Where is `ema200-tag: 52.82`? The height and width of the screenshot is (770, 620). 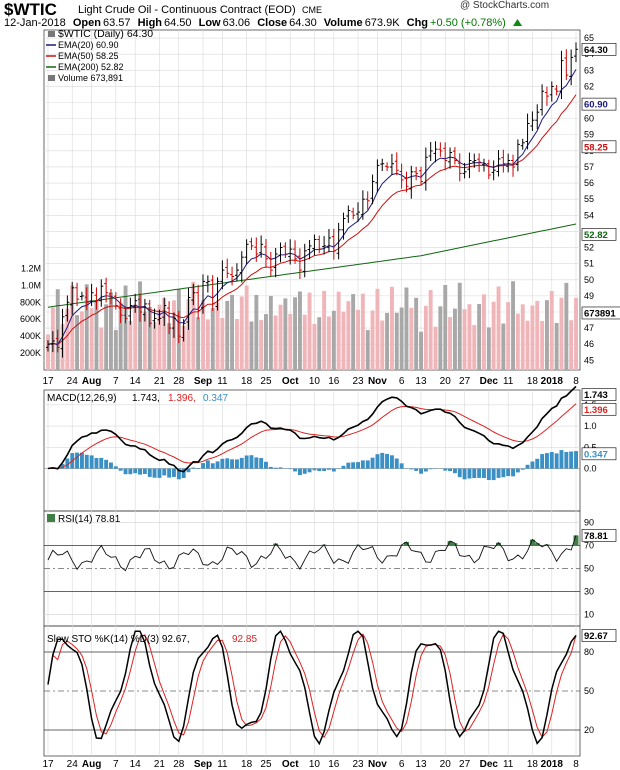 ema200-tag: 52.82 is located at coordinates (596, 235).